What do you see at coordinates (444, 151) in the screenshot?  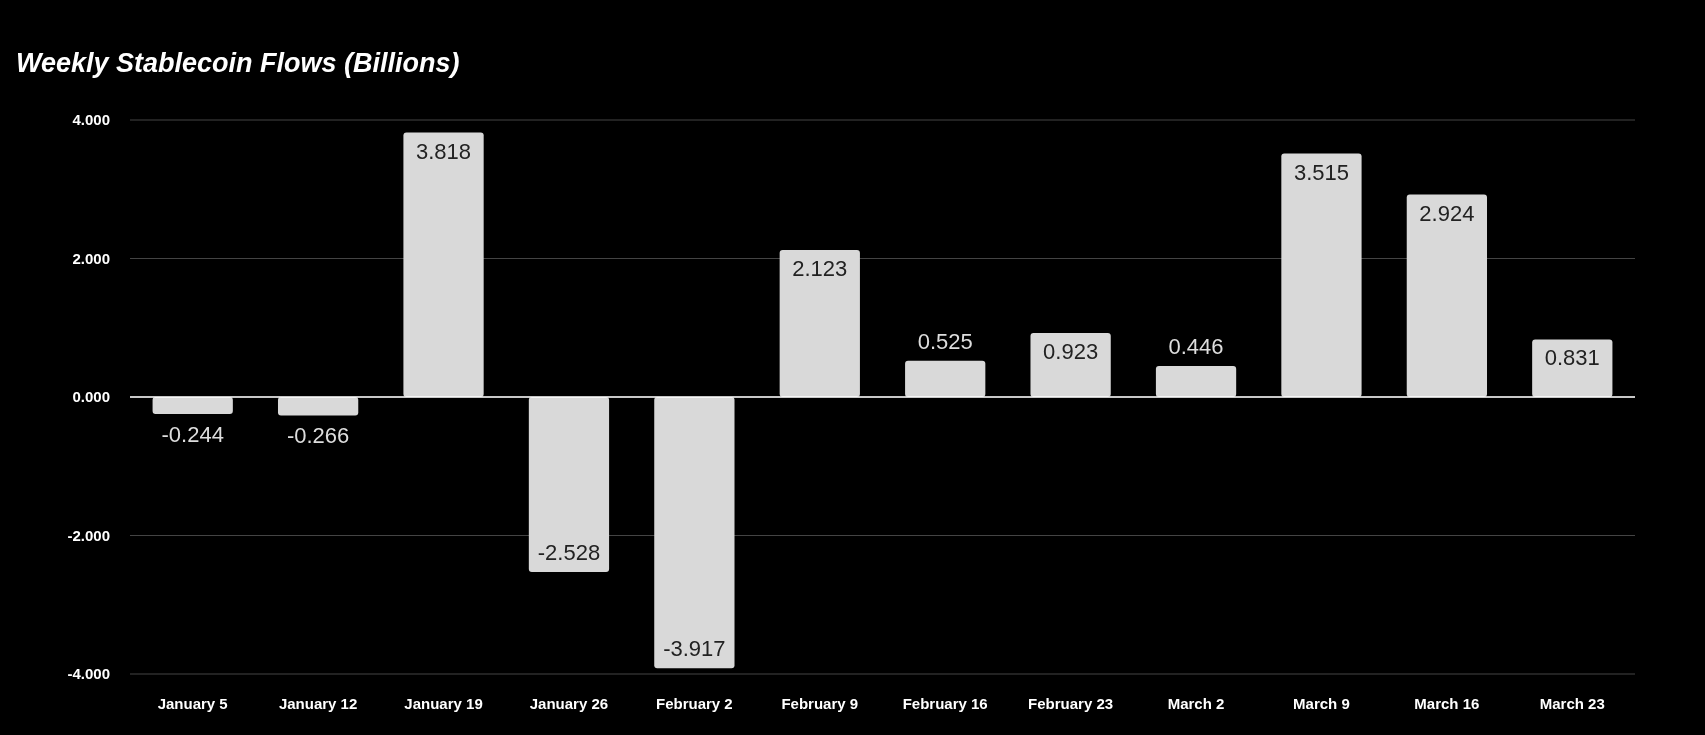 I see `data-label: 3.818` at bounding box center [444, 151].